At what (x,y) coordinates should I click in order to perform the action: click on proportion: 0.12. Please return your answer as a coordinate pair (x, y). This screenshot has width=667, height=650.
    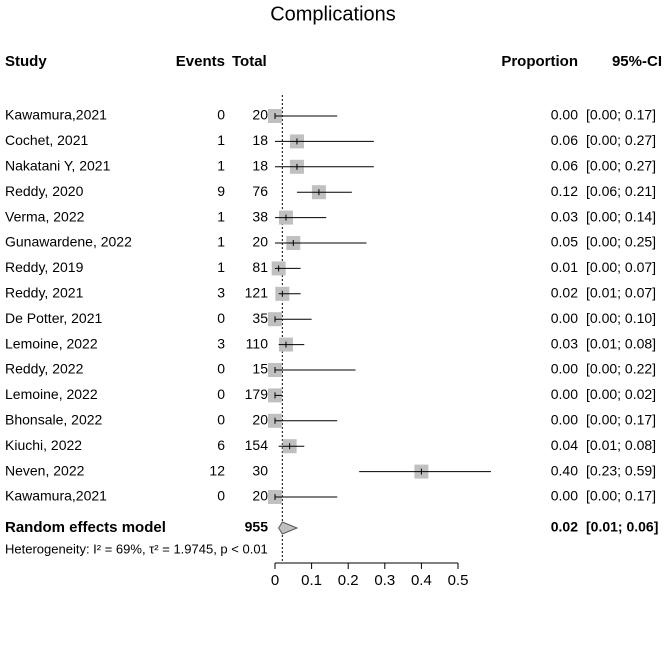
    Looking at the image, I should click on (564, 191).